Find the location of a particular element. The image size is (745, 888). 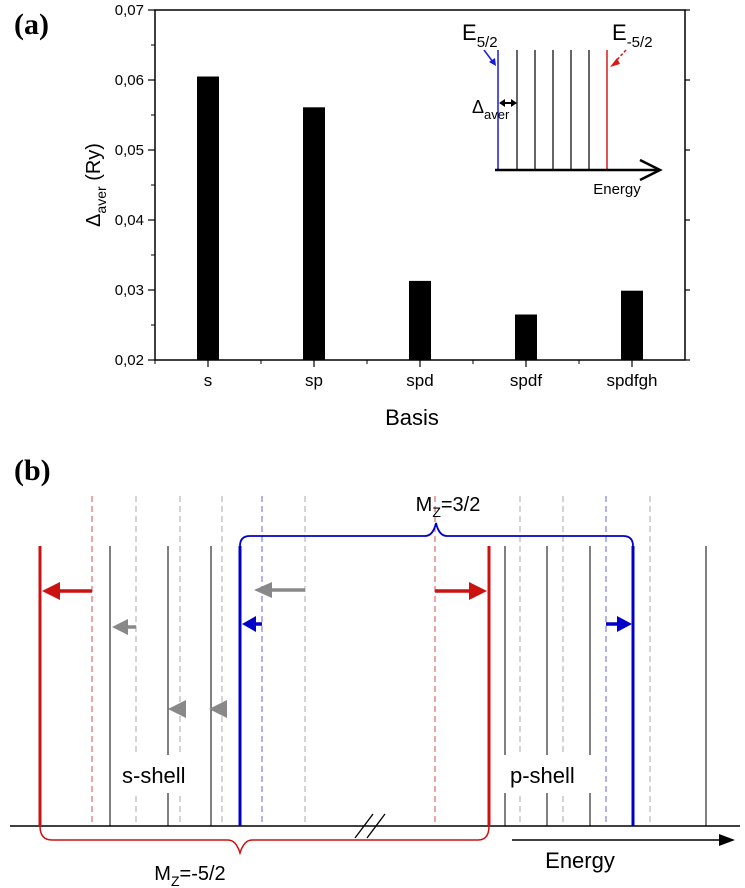

y-tick-label: 0,07 is located at coordinates (129, 10).